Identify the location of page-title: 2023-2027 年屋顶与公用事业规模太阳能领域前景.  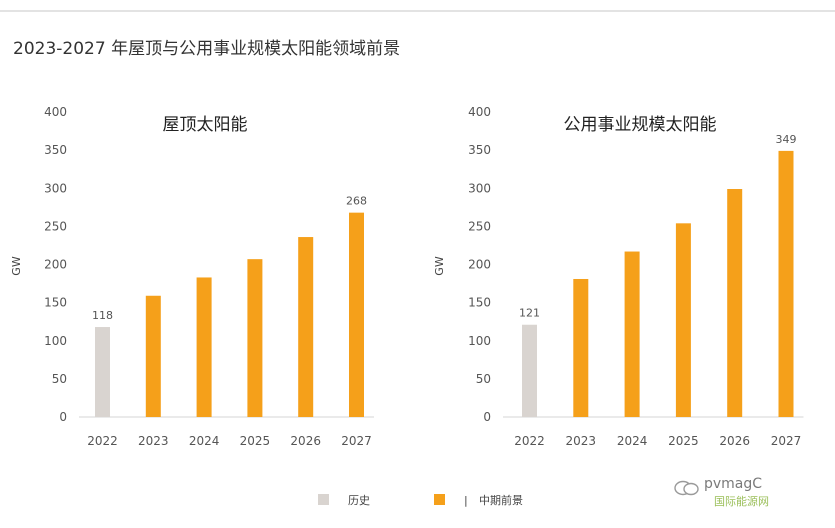
(207, 49).